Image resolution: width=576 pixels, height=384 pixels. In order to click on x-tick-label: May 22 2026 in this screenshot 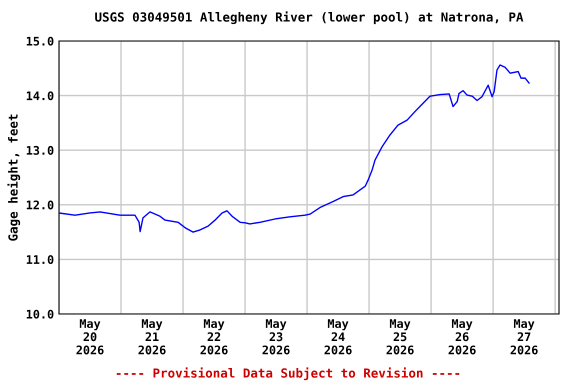, I will do `click(214, 336)`.